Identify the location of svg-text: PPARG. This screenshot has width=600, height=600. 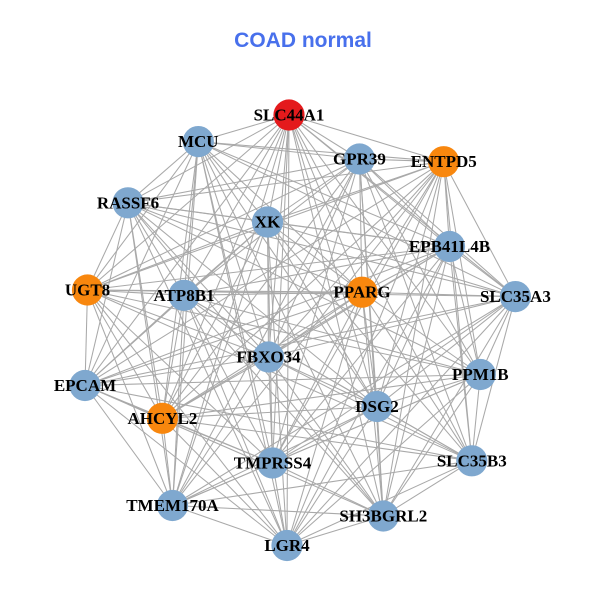
(361, 292).